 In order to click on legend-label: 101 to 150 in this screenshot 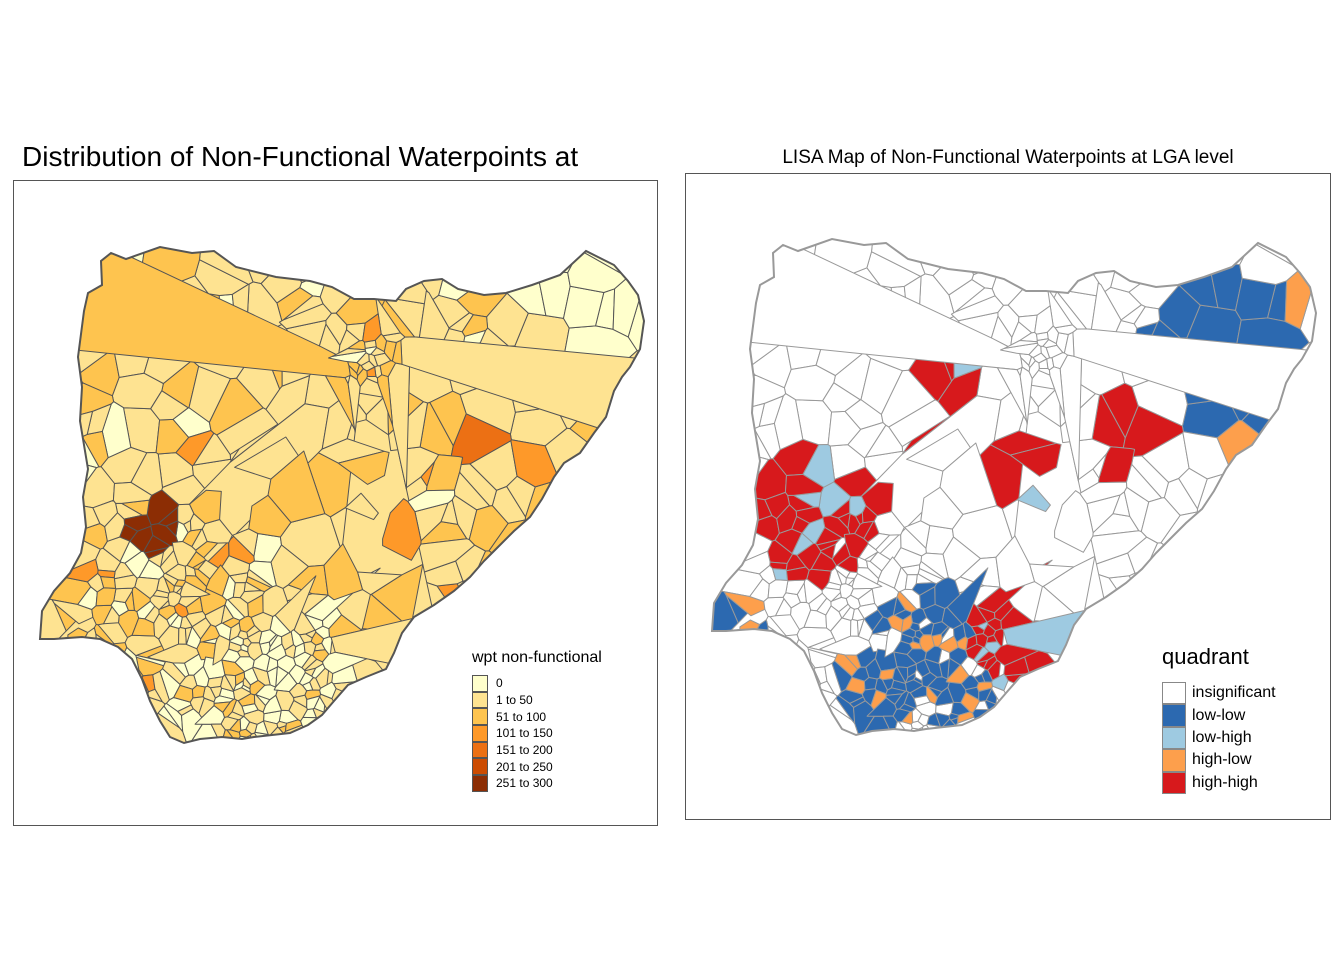, I will do `click(524, 733)`.